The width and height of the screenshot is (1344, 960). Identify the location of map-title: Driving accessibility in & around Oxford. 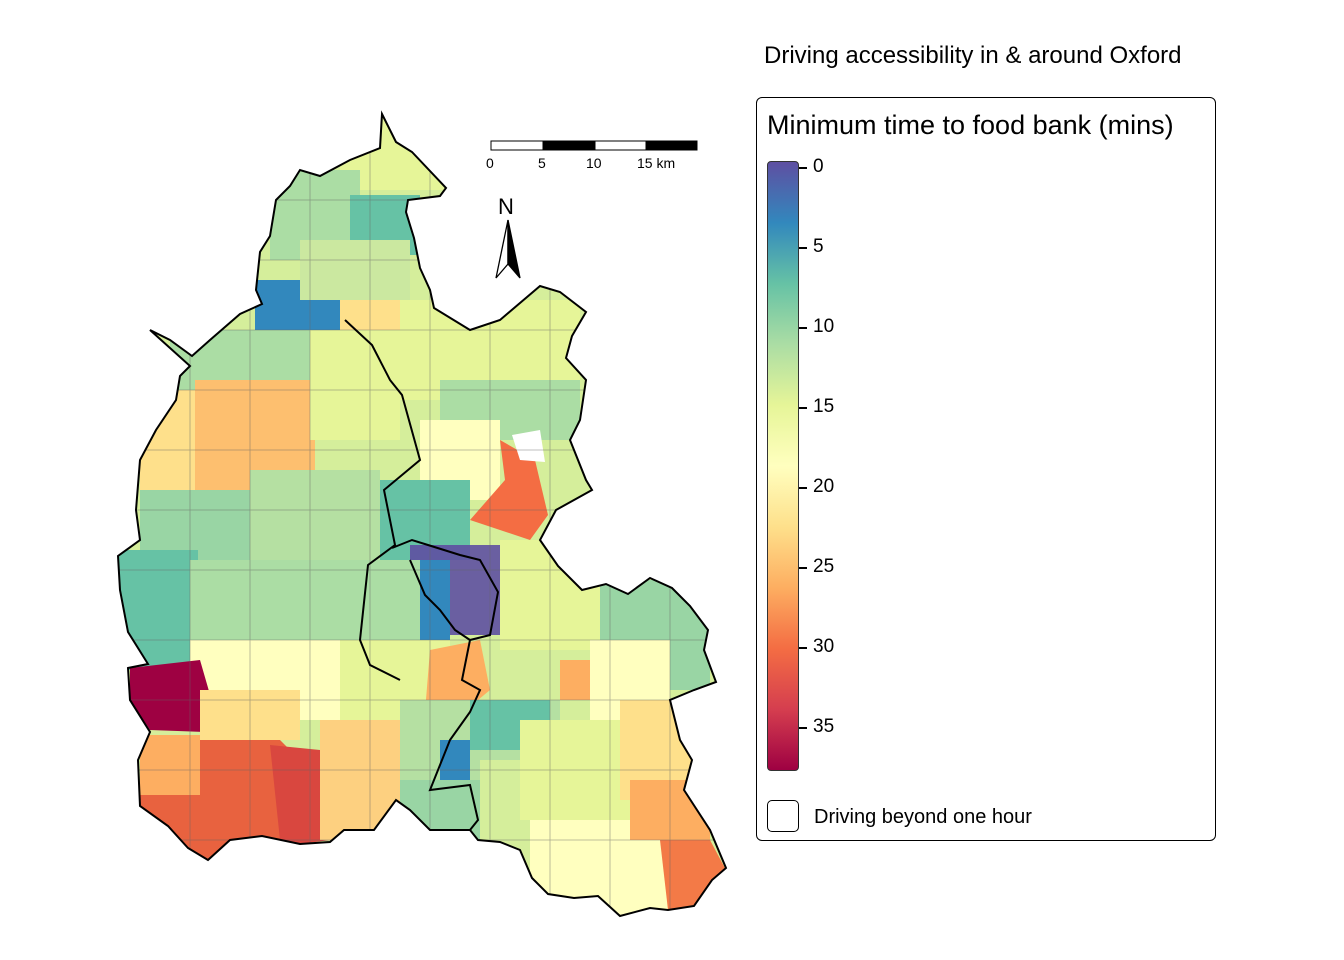
(973, 55).